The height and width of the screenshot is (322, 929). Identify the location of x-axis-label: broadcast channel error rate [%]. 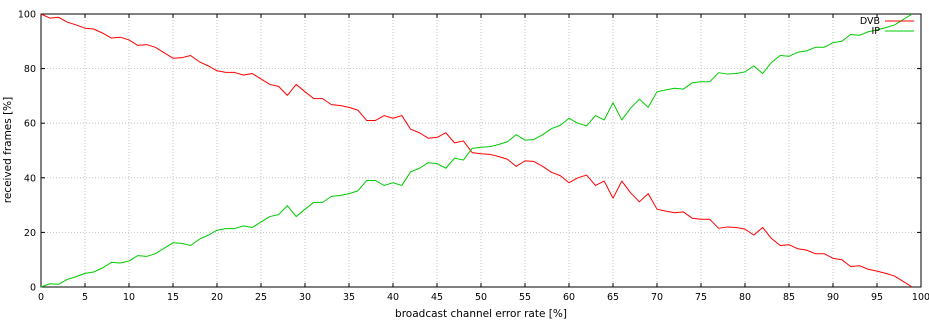
(481, 314).